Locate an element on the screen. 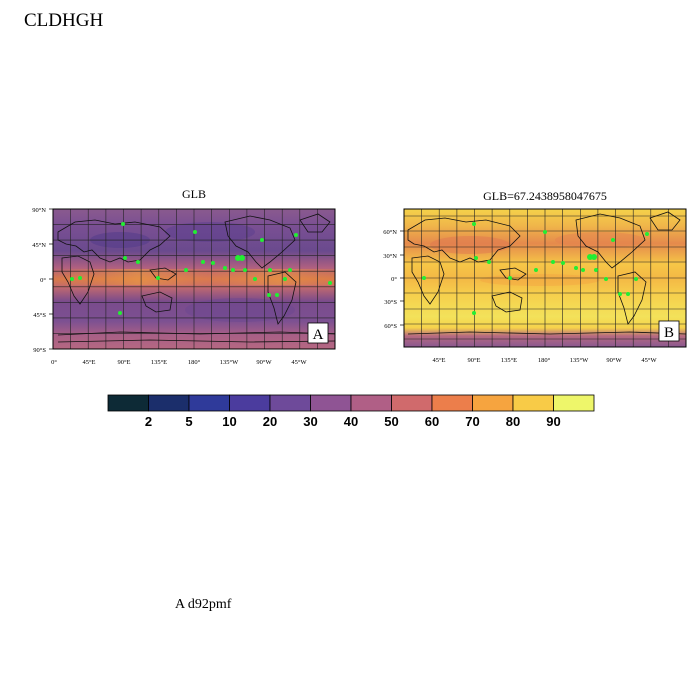 This screenshot has height=700, width=700. figure-title: CLDHGH is located at coordinates (64, 20).